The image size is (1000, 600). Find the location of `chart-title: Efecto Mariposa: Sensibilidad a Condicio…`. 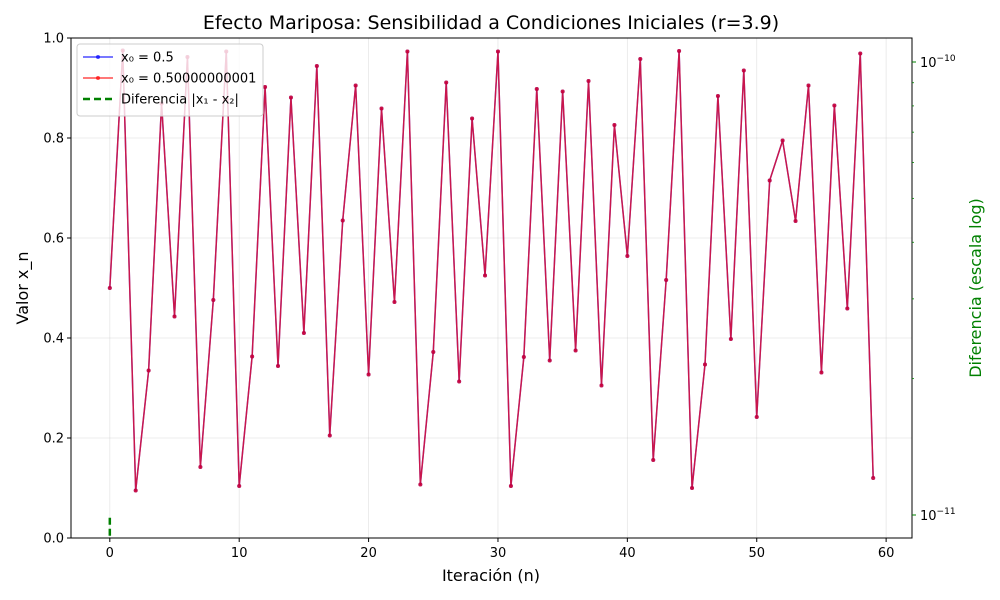

chart-title: Efecto Mariposa: Sensibilidad a Condicio… is located at coordinates (491, 23).